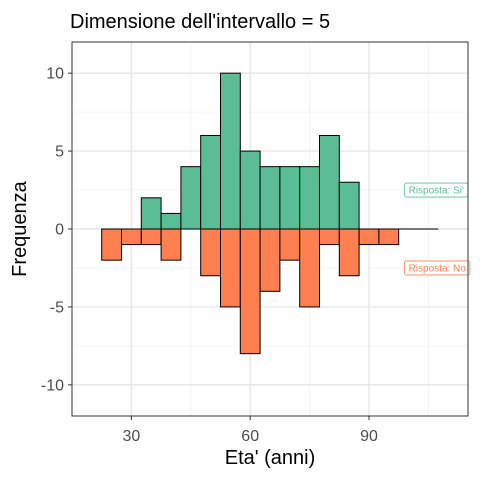 The image size is (480, 480). Describe the element at coordinates (132, 436) in the screenshot. I see `x-tick-label: 30` at that location.